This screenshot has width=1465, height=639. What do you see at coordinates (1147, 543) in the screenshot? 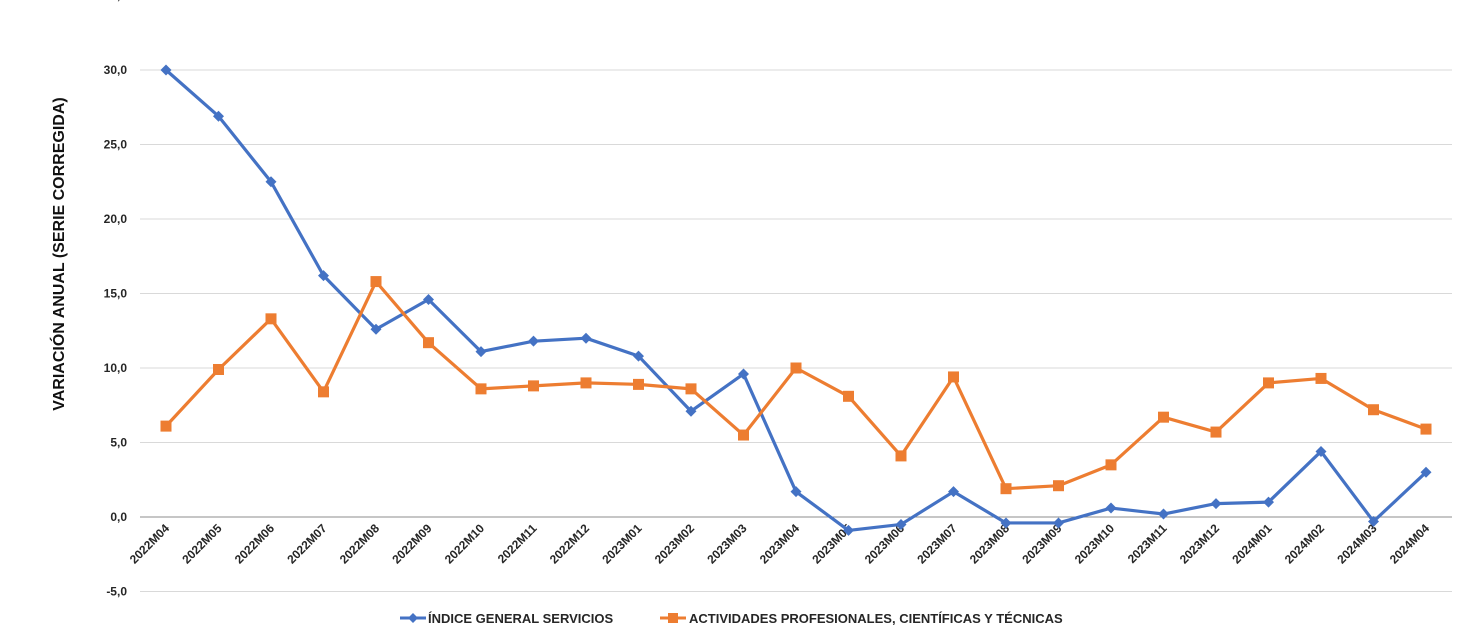
I see `x-tick-label: 2023M11` at bounding box center [1147, 543].